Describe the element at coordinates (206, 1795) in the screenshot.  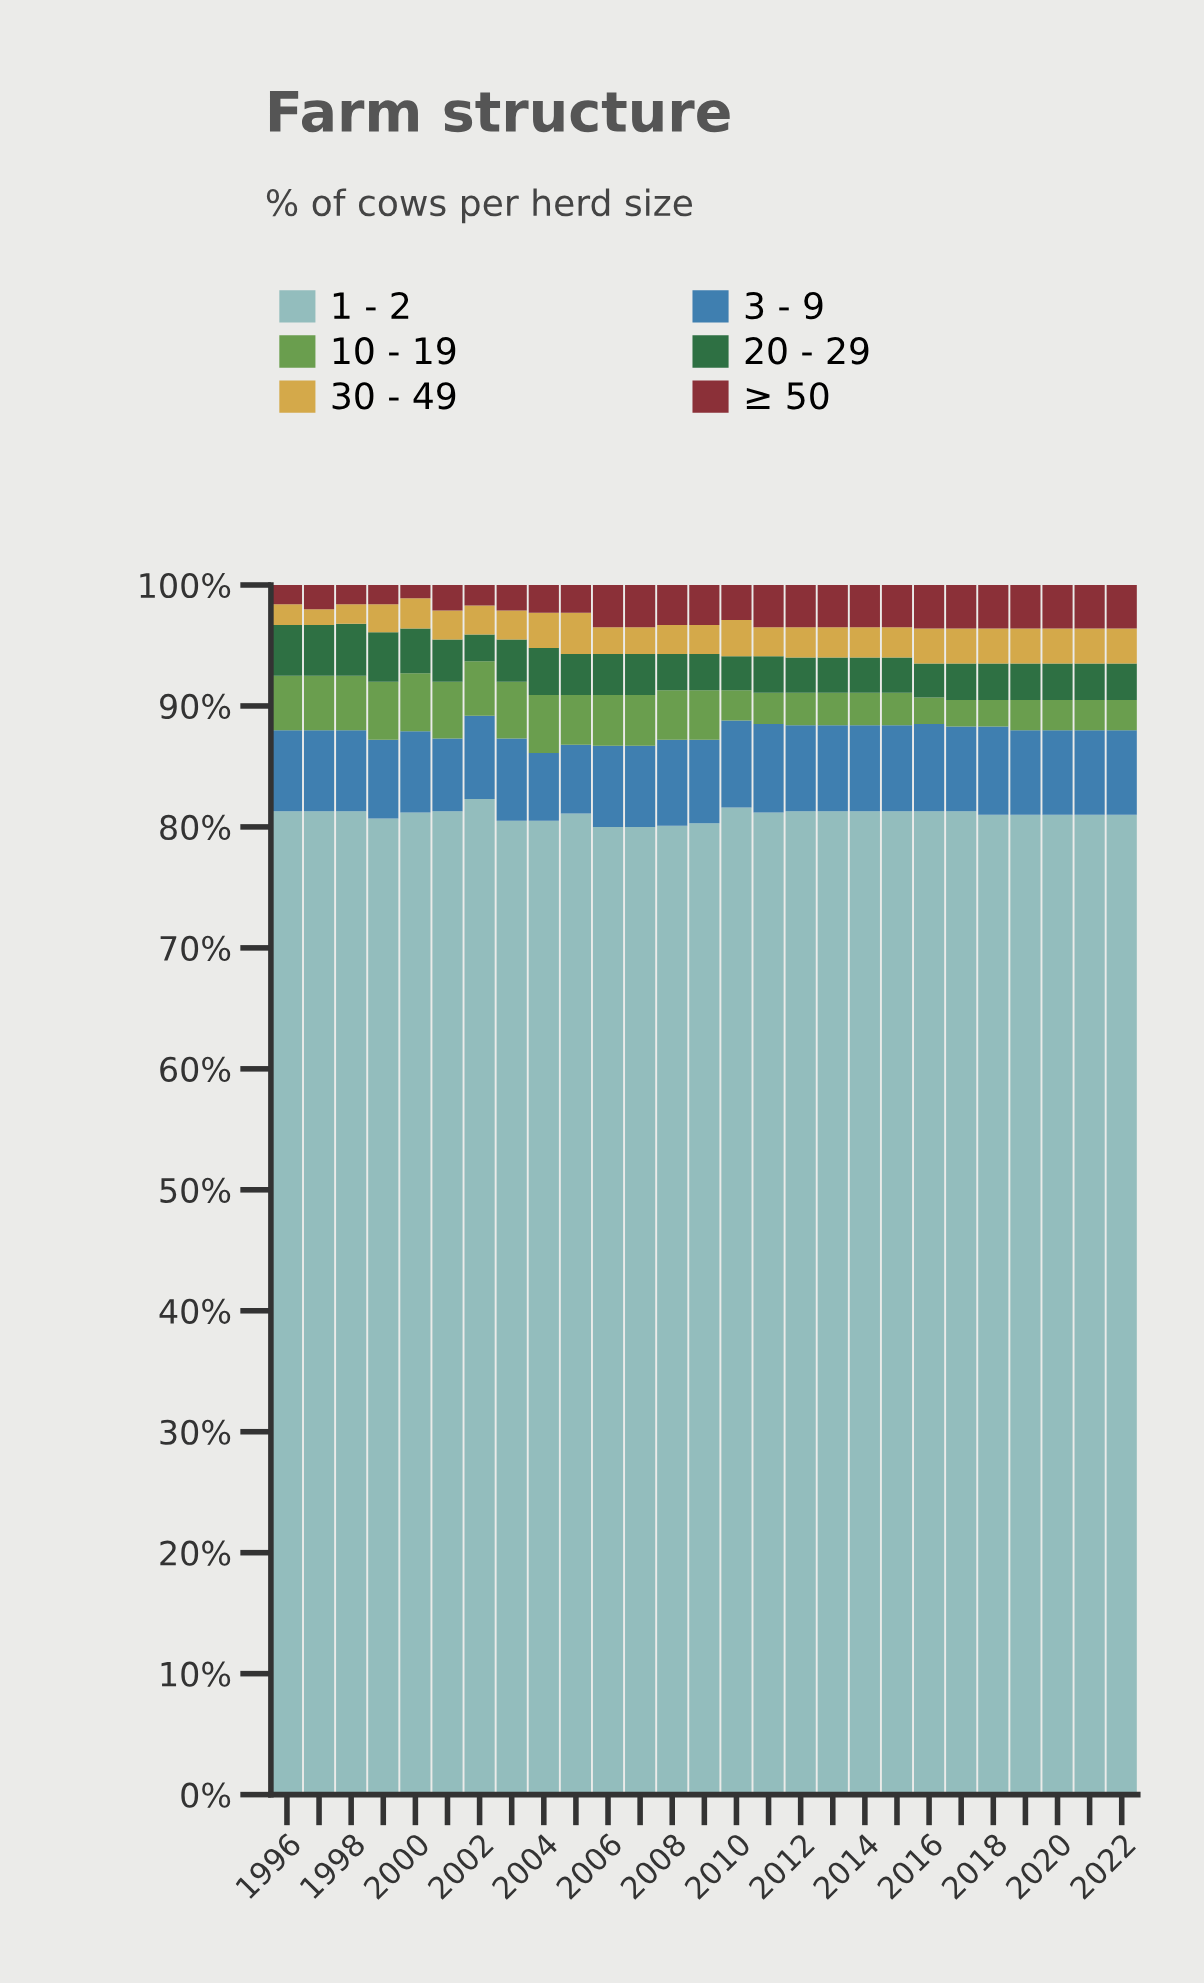
I see `y-tick-label: 0%` at that location.